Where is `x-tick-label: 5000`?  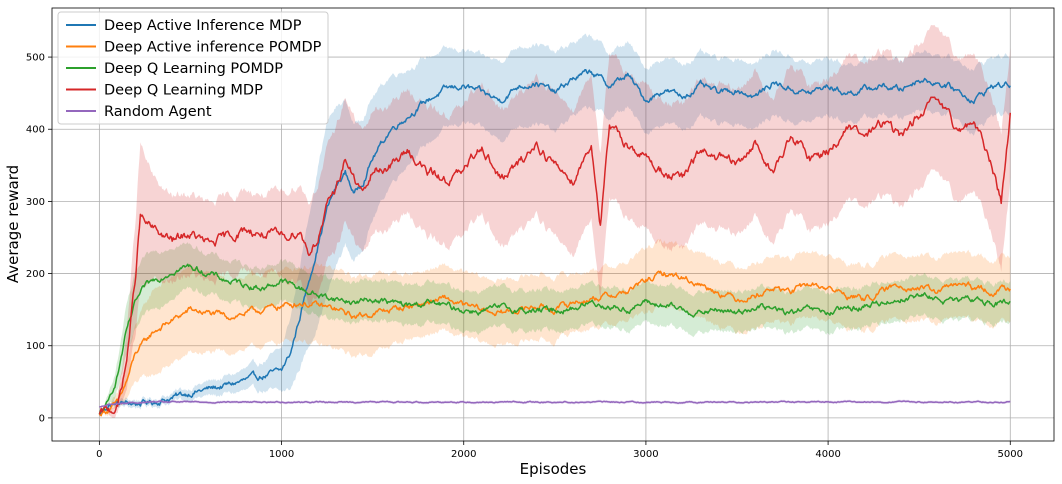
x-tick-label: 5000 is located at coordinates (1010, 454).